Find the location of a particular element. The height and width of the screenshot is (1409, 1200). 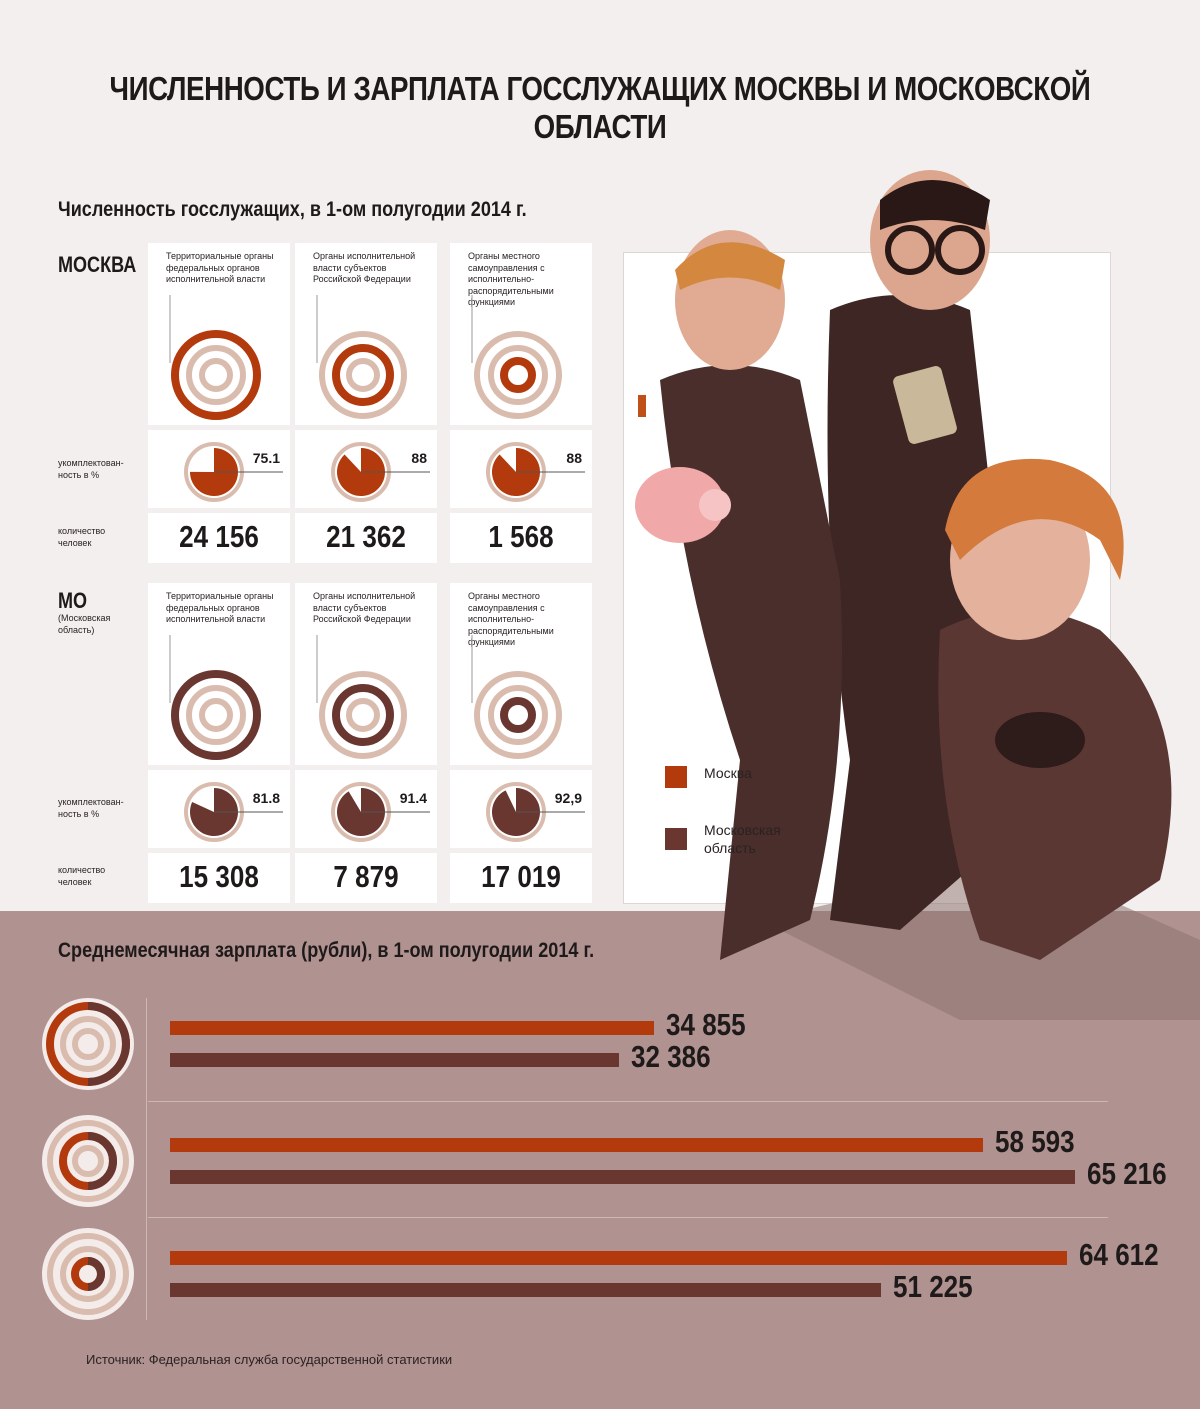

staffing-panel: 92,9 is located at coordinates (521, 809).